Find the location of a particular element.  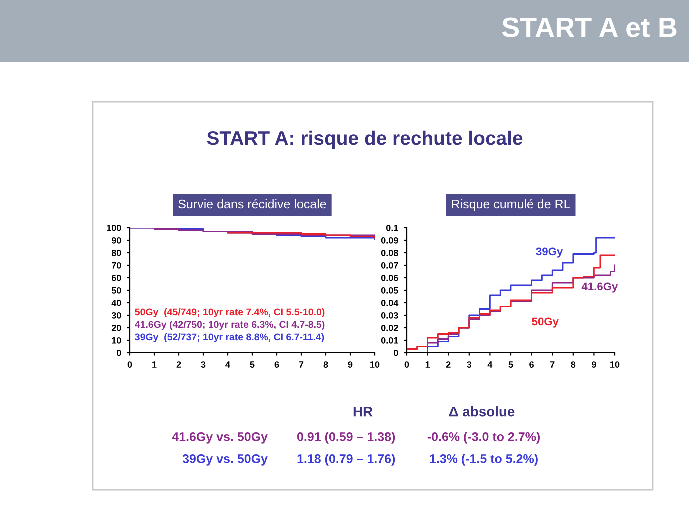

text: 0.91 (0.59 – 1.38) is located at coordinates (346, 438).